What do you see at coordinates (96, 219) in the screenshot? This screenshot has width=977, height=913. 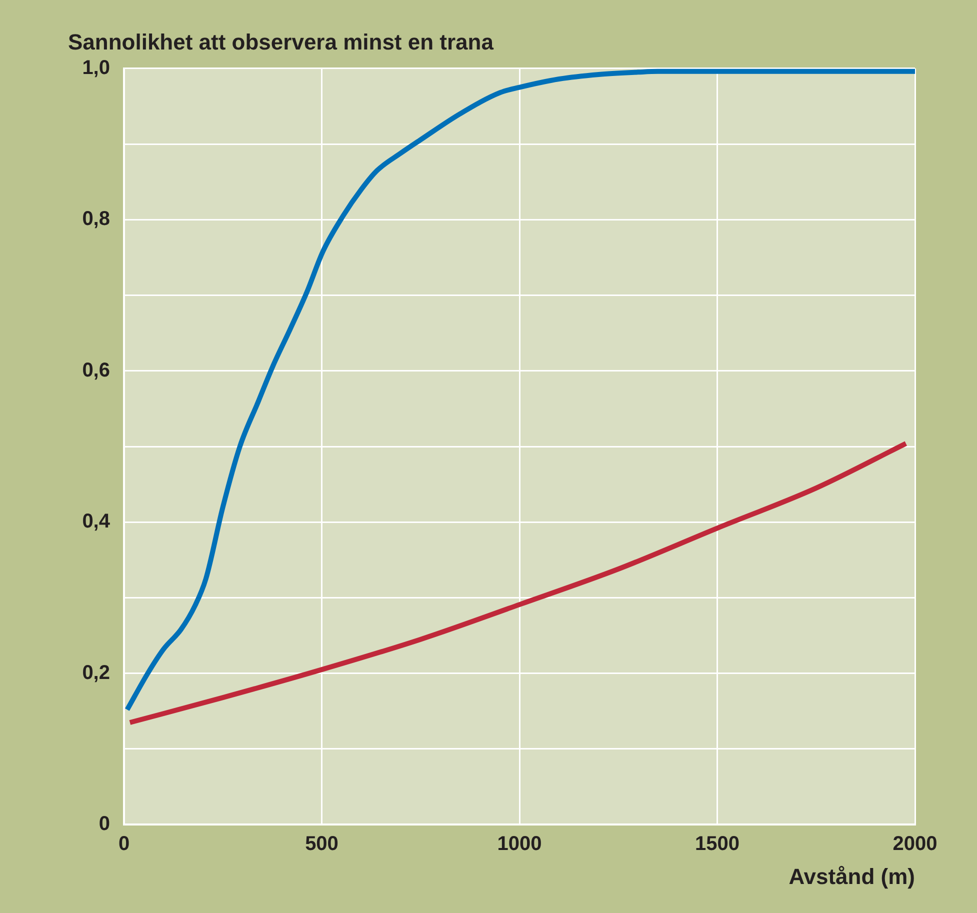 I see `y-tick-label: 0,8` at bounding box center [96, 219].